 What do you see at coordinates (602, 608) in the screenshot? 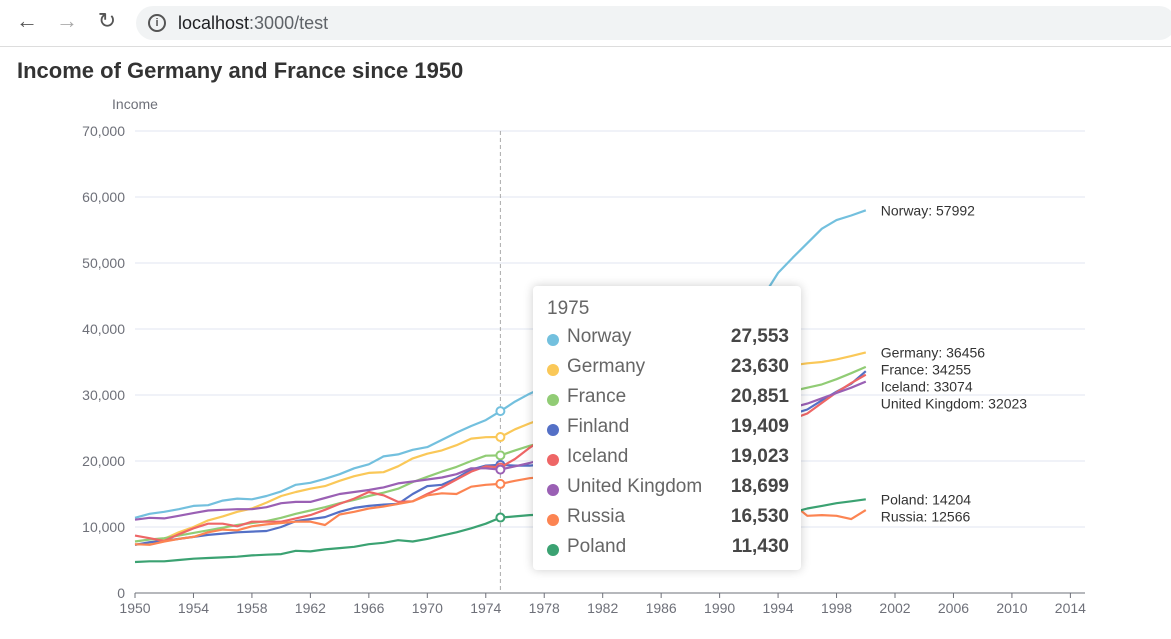
I see `x-tick-label: 1982` at bounding box center [602, 608].